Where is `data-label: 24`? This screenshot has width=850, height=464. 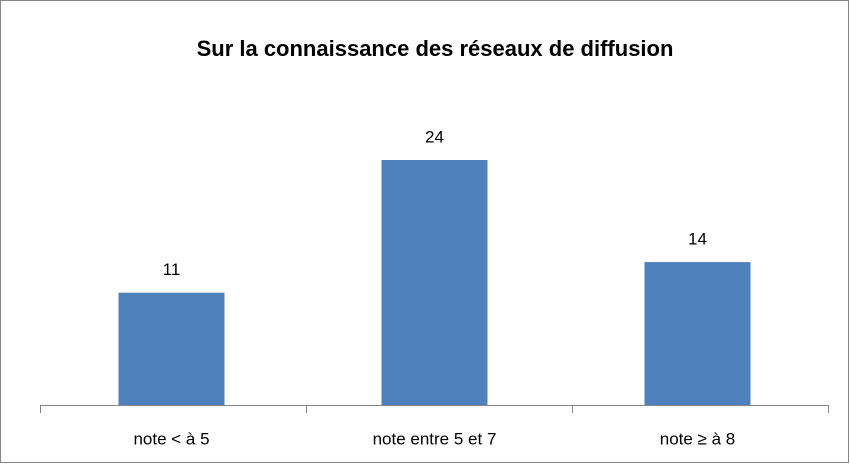
data-label: 24 is located at coordinates (434, 136).